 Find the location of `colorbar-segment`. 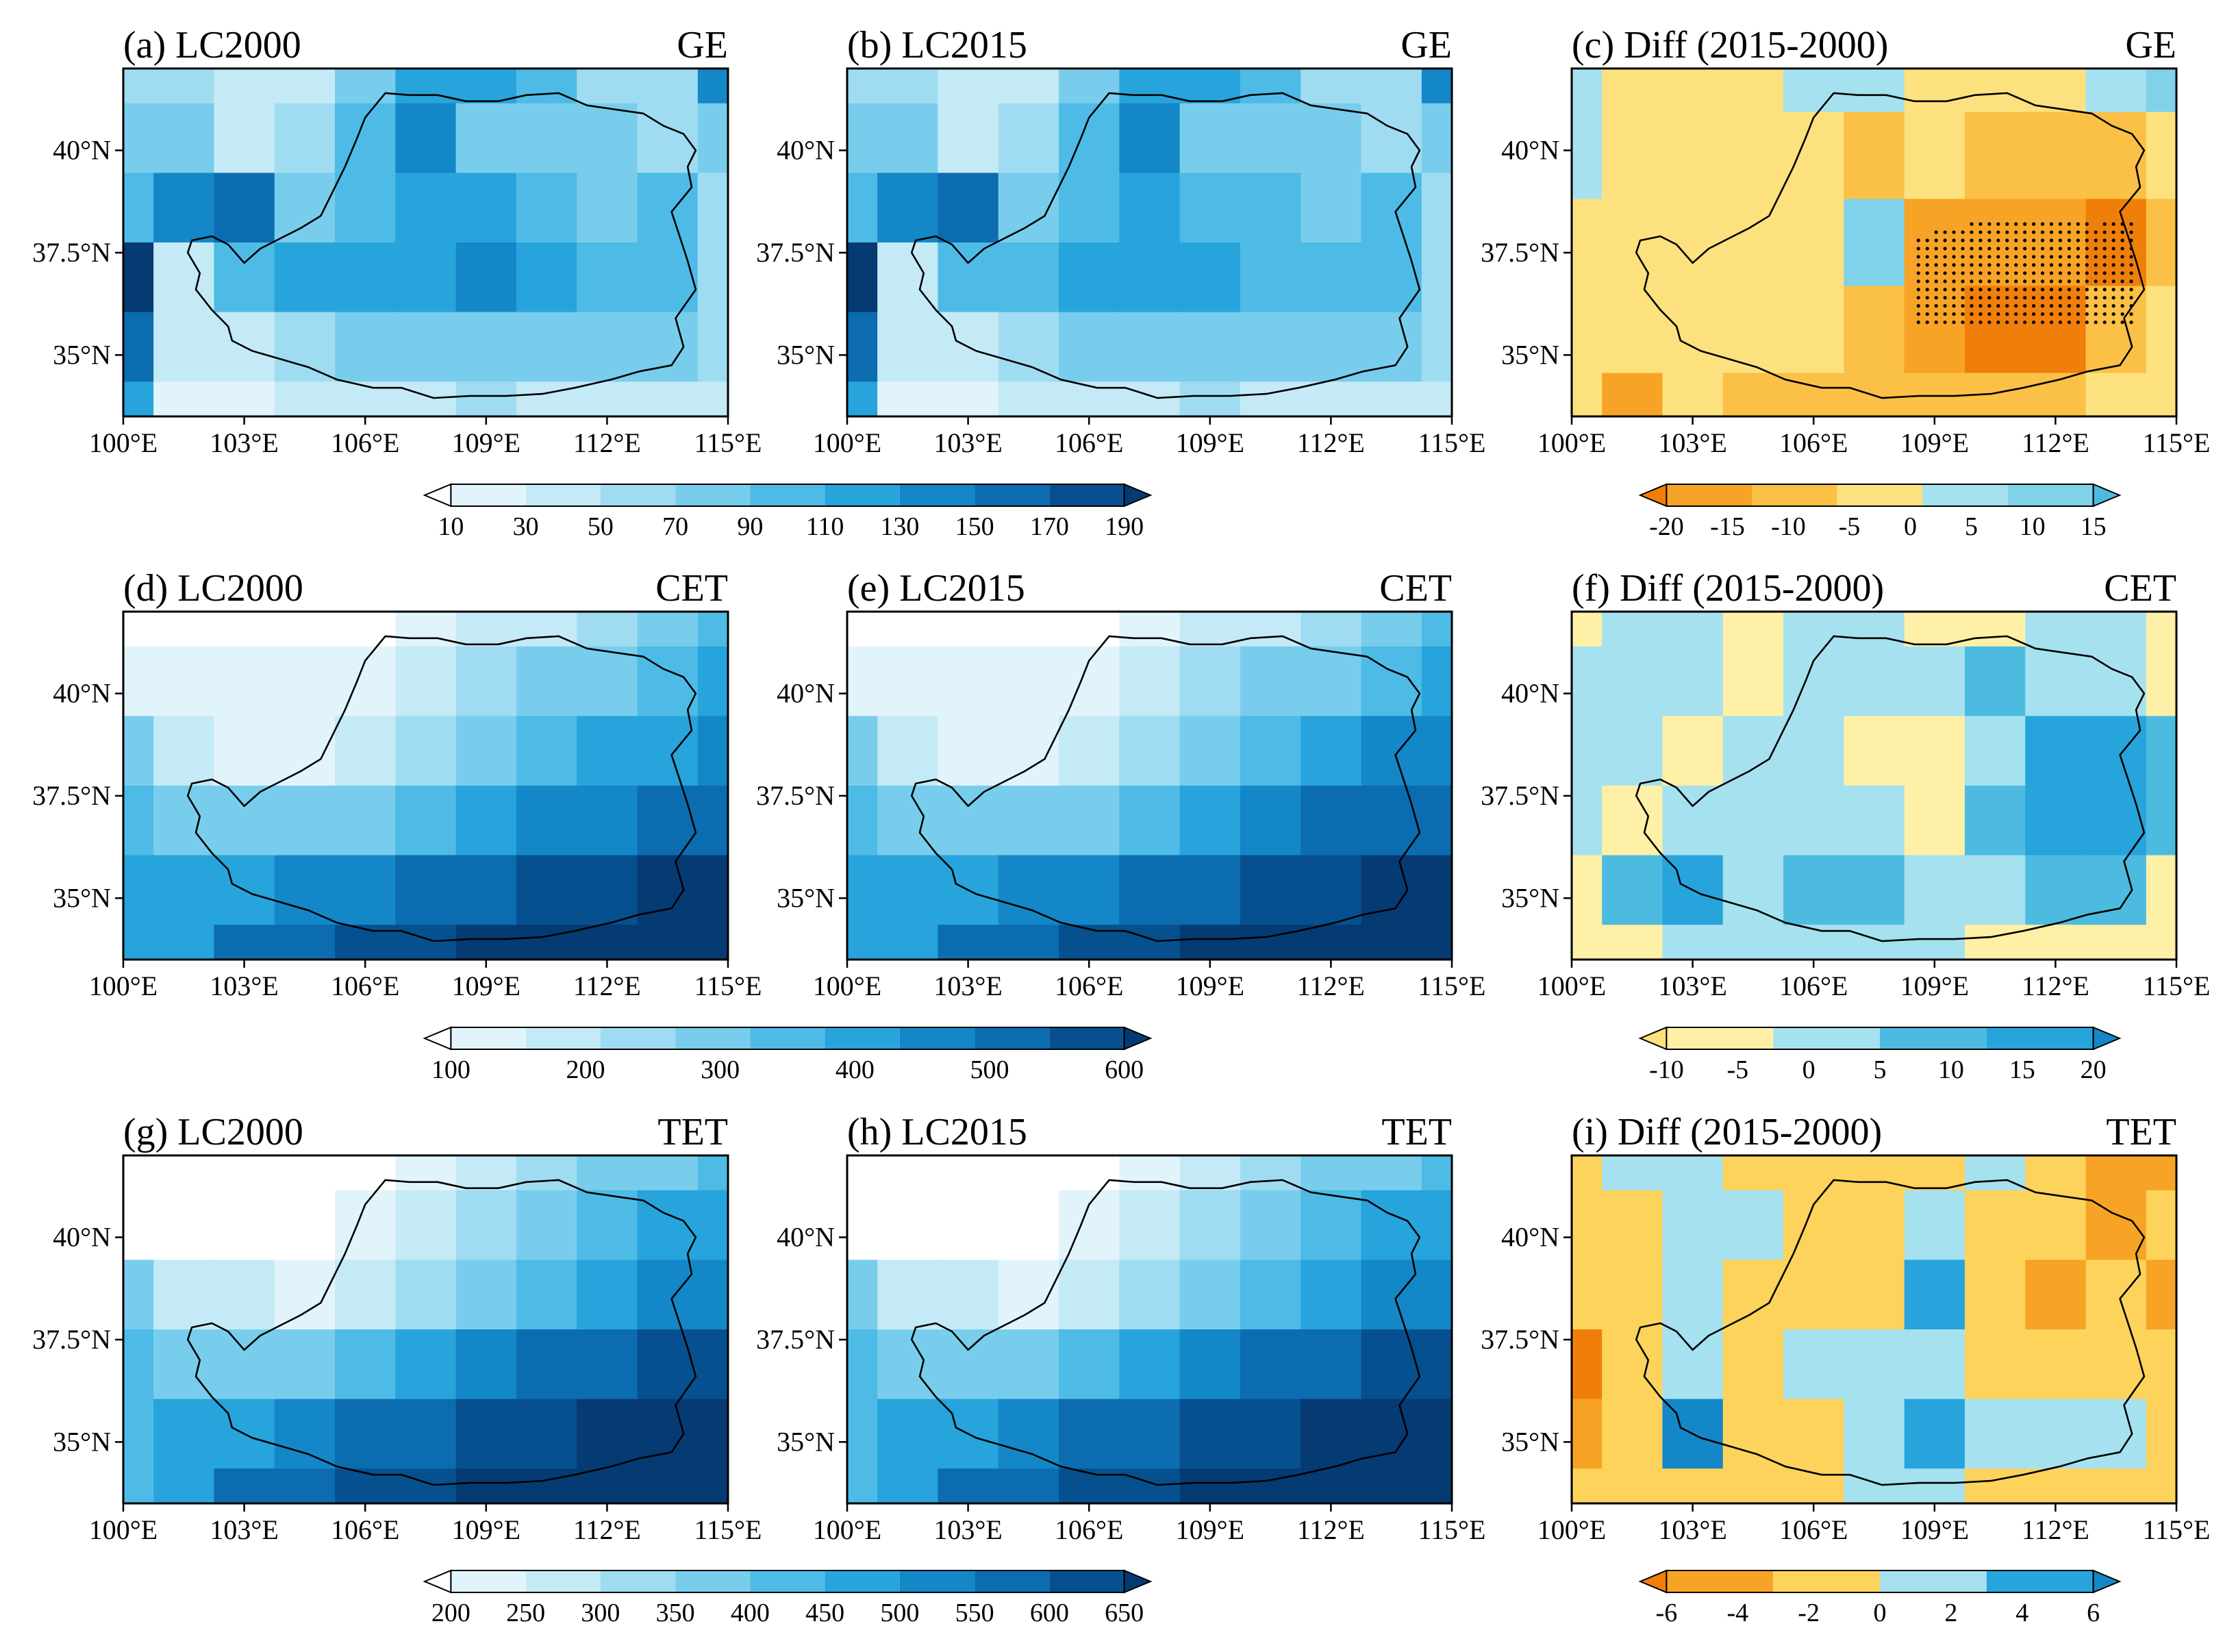

colorbar-segment is located at coordinates (638, 1038).